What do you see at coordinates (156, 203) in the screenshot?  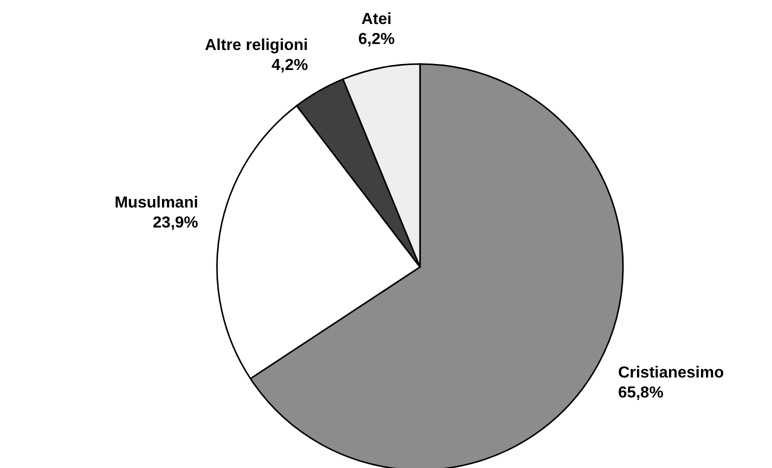 I see `slice-label: Musulmani` at bounding box center [156, 203].